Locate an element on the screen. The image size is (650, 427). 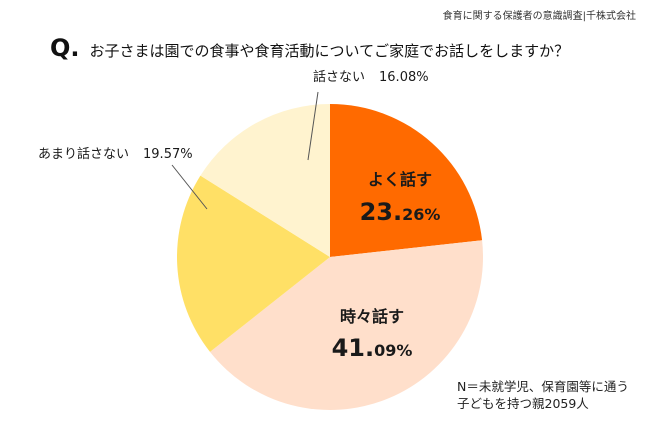
question-header: Q. お子さまは園での食事や食育活動についてご家庭でお話しをしますか？ is located at coordinates (309, 48).